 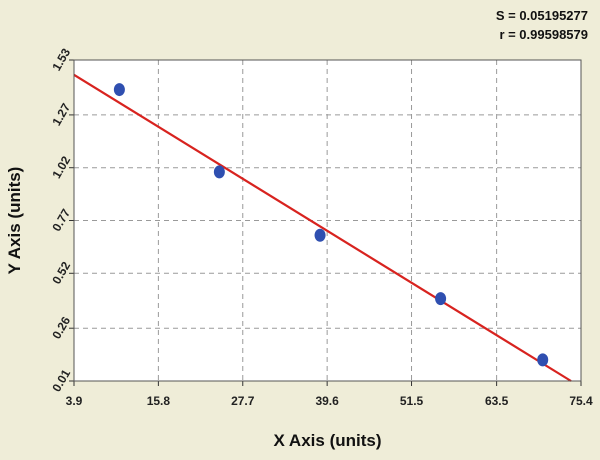 I want to click on x-tick-label: 51.5, so click(x=412, y=401).